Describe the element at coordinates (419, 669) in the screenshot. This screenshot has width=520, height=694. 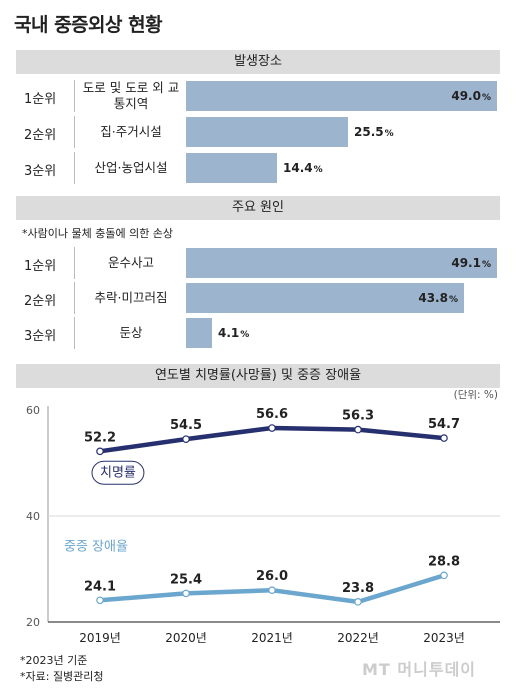
I see `publisher-logo: MT 머니투데이` at that location.